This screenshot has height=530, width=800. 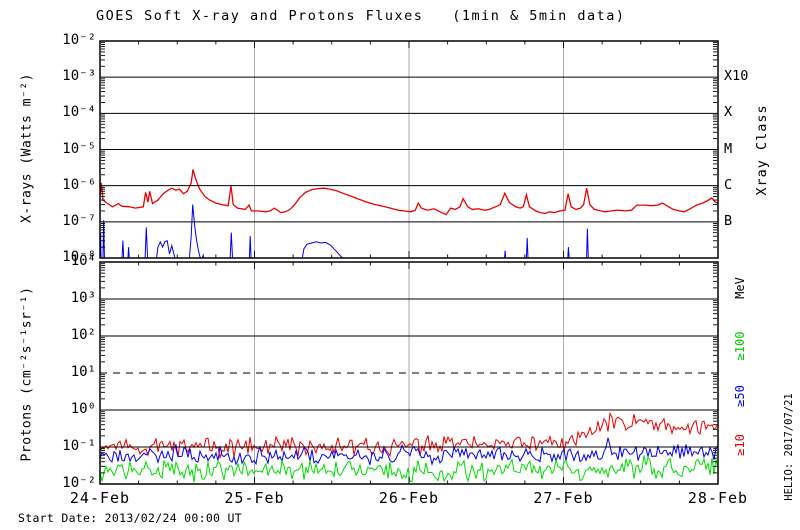 I want to click on xray-class-label-X: X, so click(x=728, y=112).